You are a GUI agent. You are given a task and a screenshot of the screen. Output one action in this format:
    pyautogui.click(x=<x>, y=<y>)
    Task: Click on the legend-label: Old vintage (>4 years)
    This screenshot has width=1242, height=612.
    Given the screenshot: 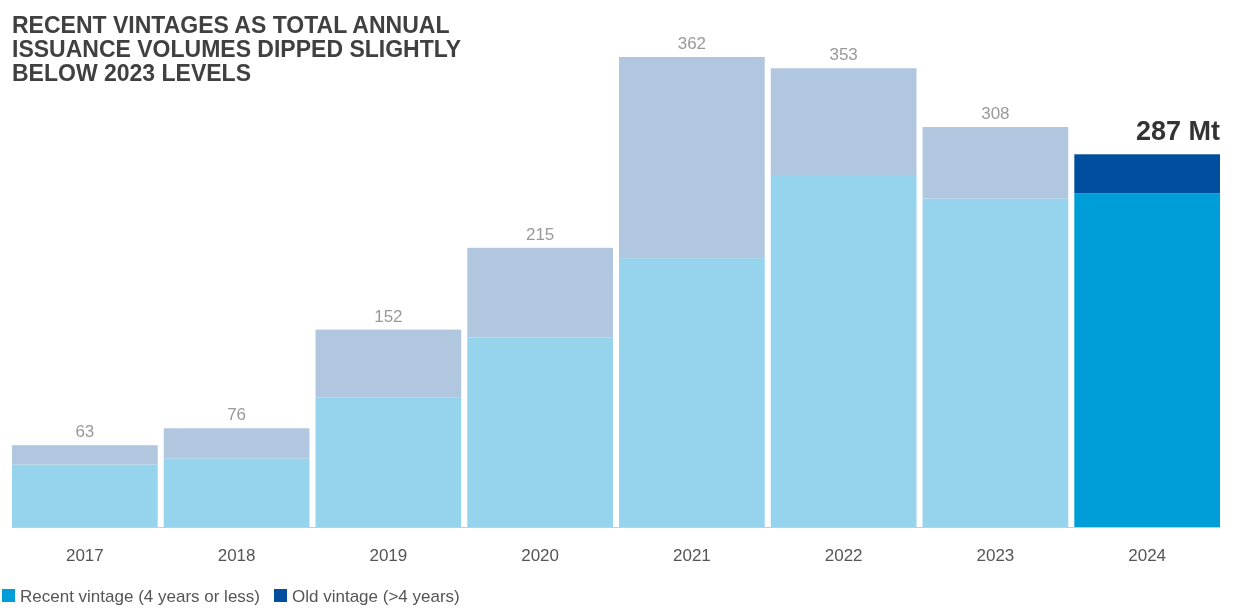 What is the action you would take?
    pyautogui.click(x=376, y=596)
    